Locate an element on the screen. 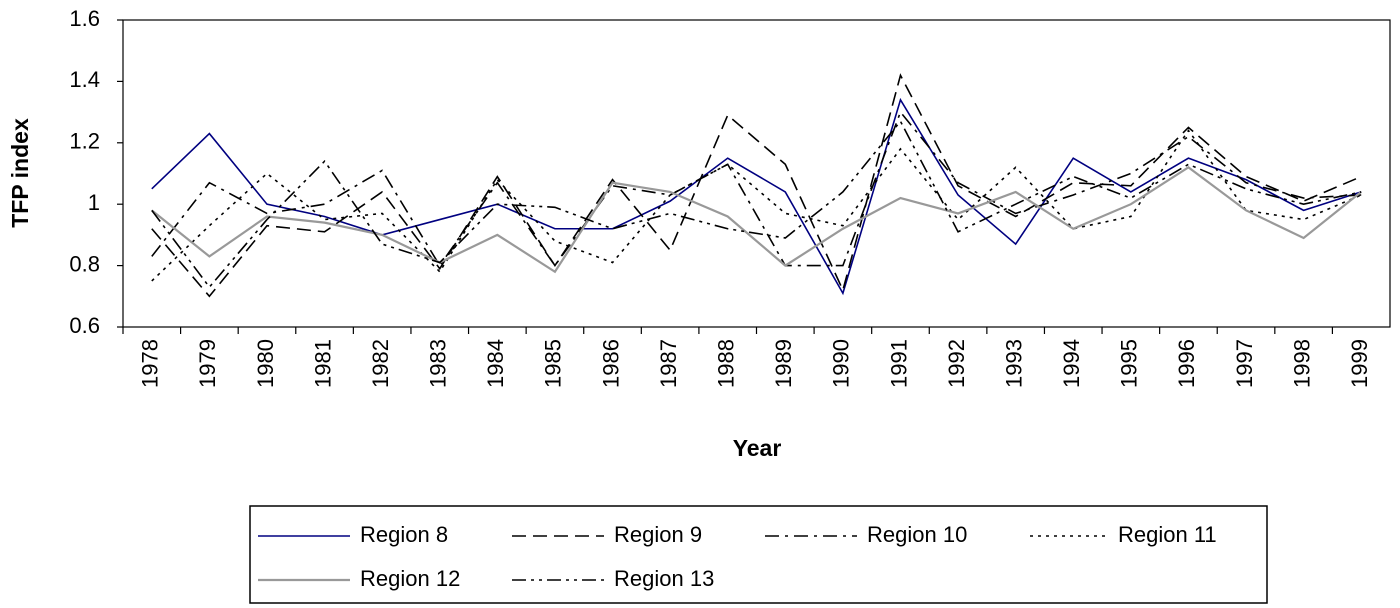 This screenshot has width=1400, height=608. legend-label: Region 11 is located at coordinates (1167, 534).